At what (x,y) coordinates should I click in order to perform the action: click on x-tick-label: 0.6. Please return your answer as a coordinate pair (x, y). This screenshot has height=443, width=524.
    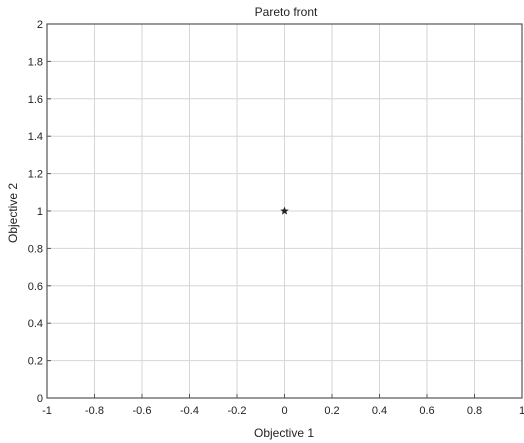
    Looking at the image, I should click on (426, 411).